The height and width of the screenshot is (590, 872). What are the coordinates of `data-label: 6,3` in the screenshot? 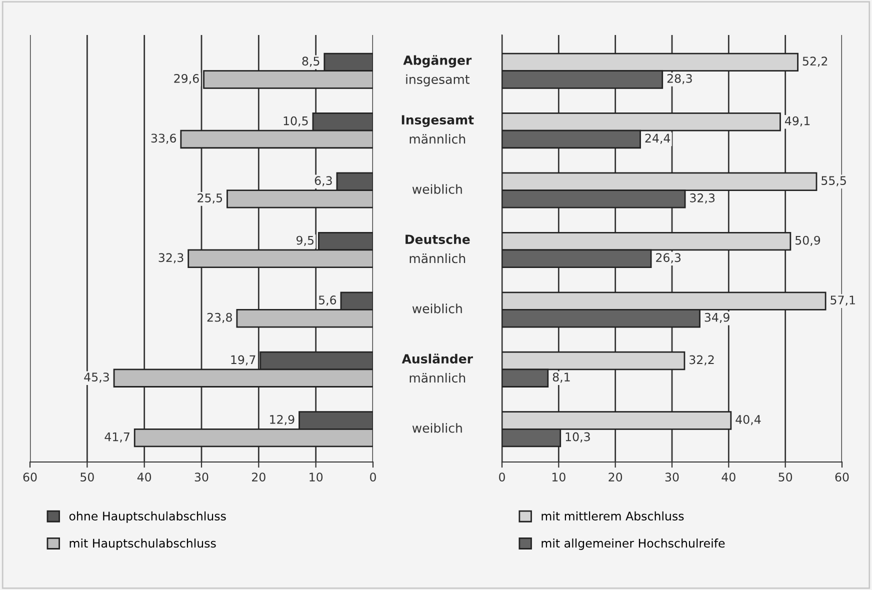 It's located at (323, 181).